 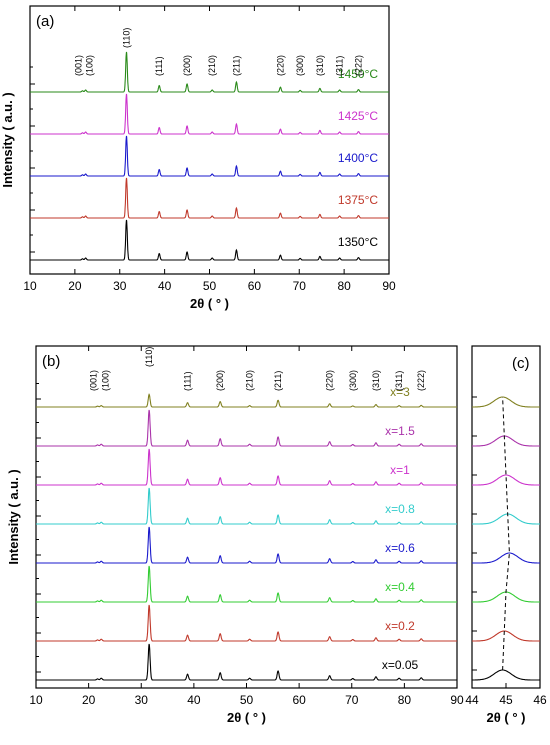 I want to click on peak-shift-guide, so click(x=506, y=533).